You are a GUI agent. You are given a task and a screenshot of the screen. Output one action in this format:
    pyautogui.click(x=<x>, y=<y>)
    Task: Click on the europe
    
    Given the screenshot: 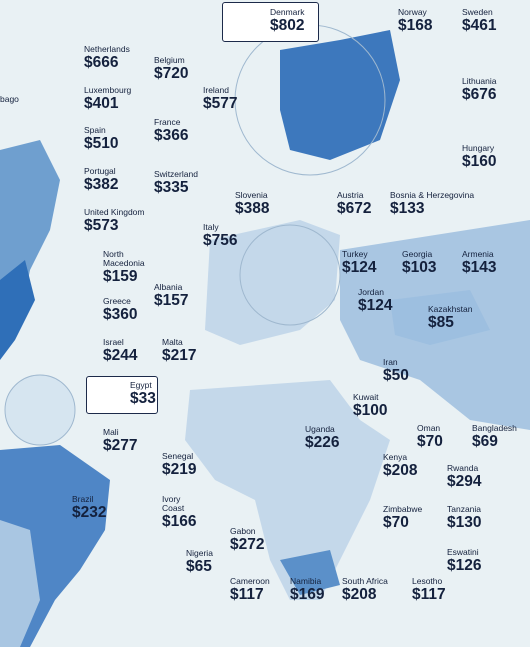 What is the action you would take?
    pyautogui.click(x=272, y=282)
    